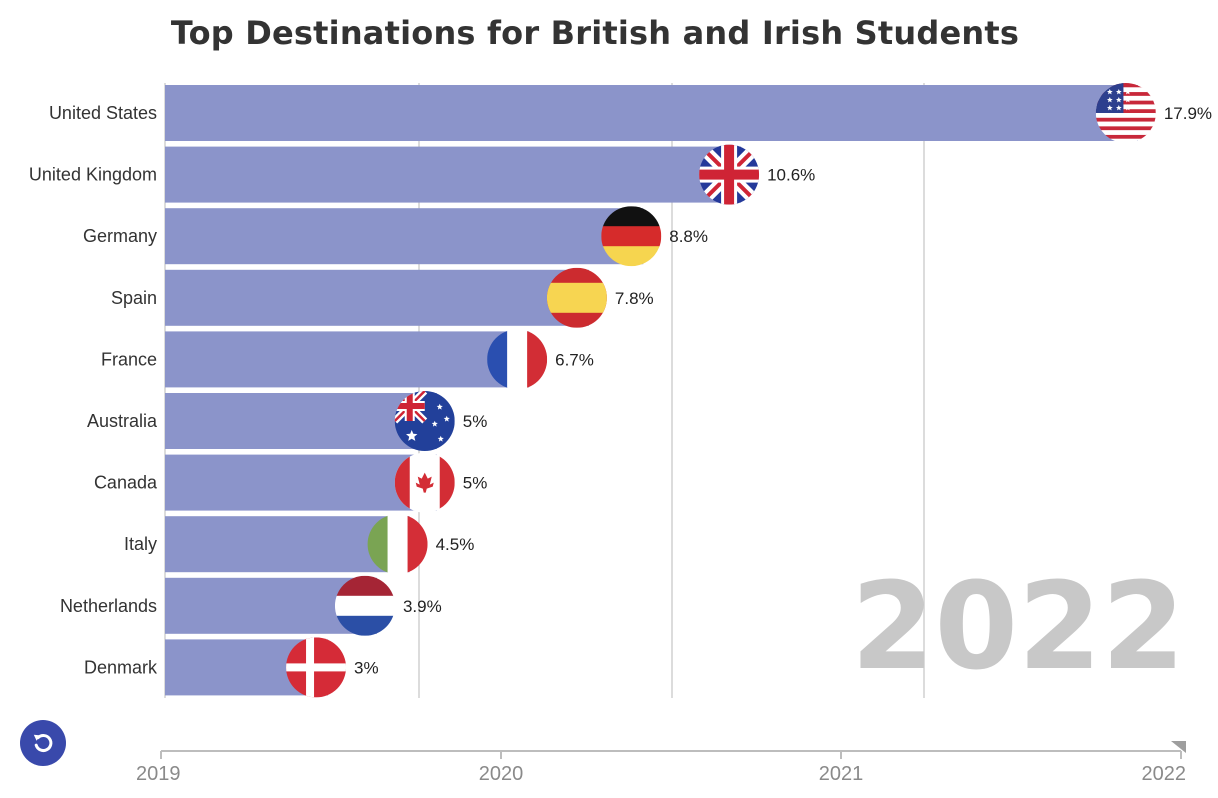 This screenshot has height=798, width=1218. I want to click on germany-flag-icon, so click(631, 236).